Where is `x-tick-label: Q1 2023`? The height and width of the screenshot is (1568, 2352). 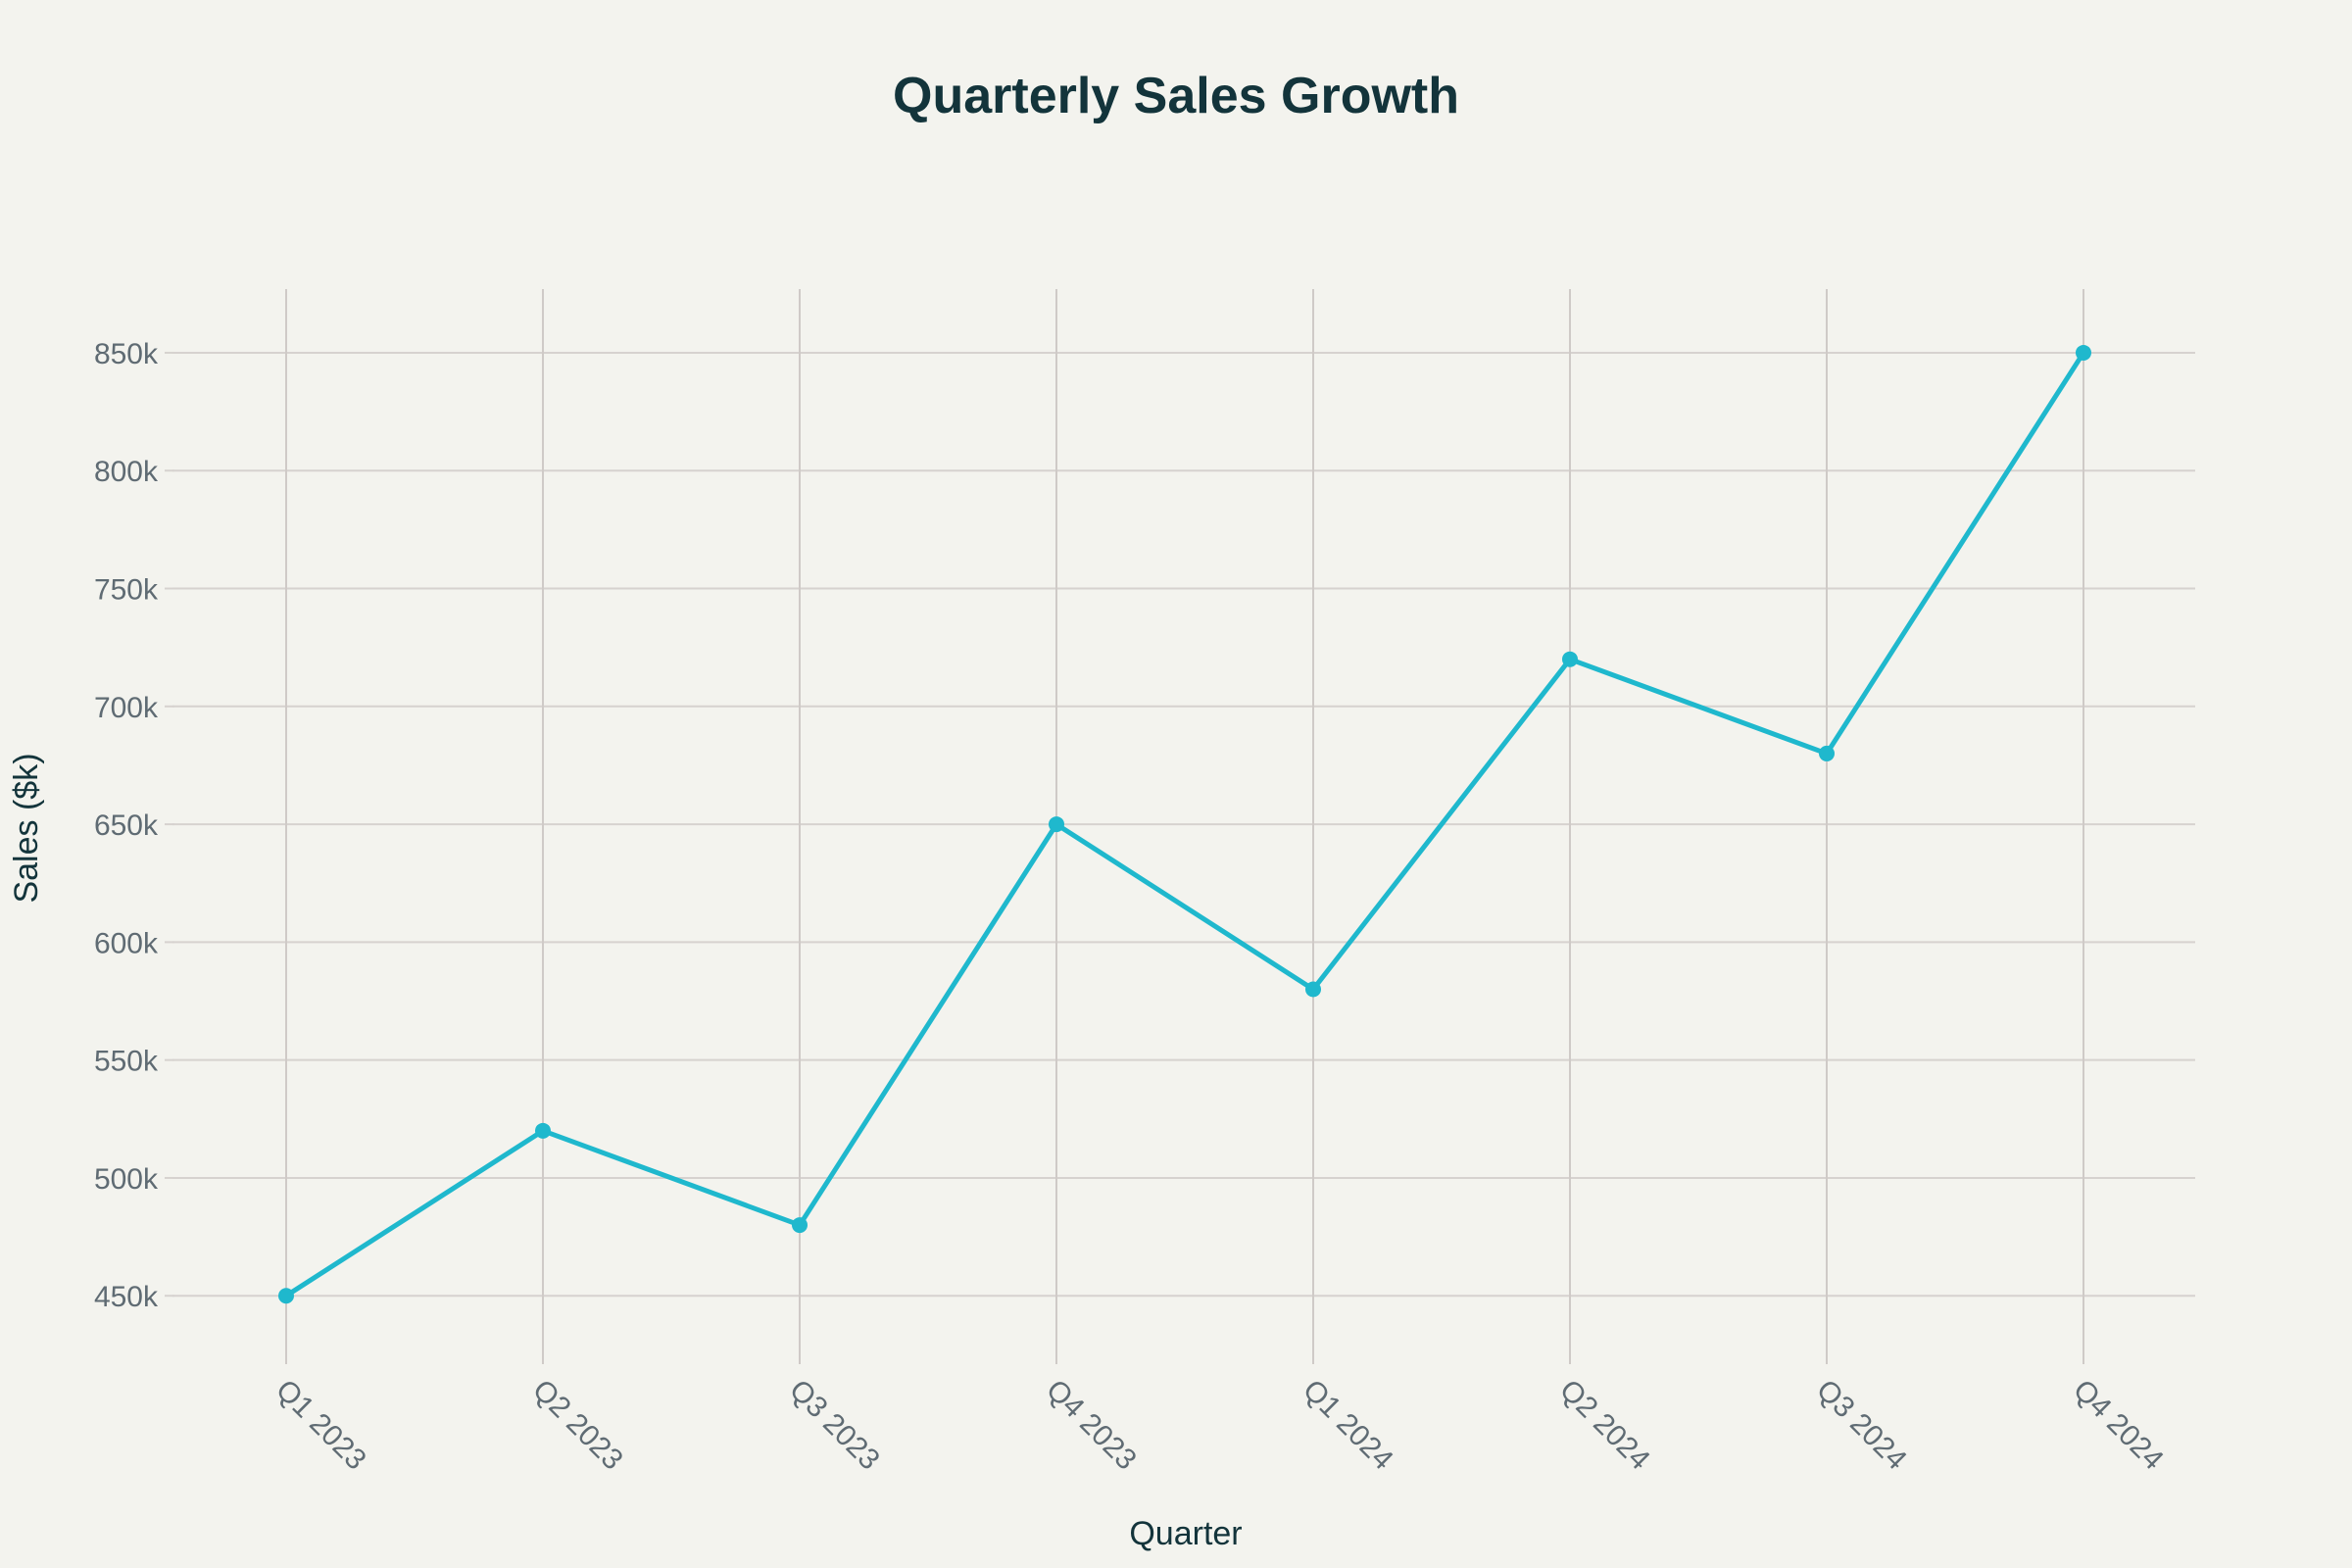
x-tick-label: Q1 2023 is located at coordinates (321, 1425).